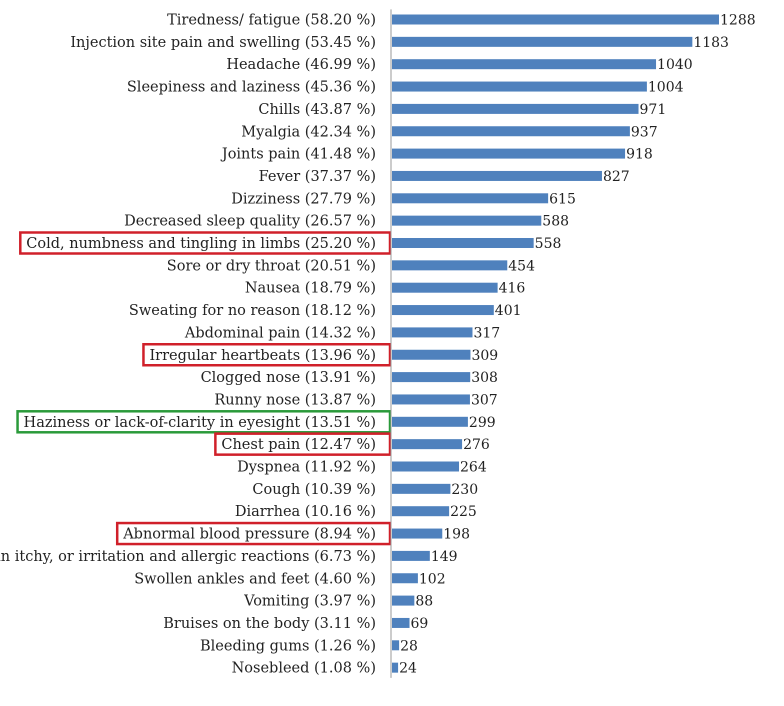 The image size is (784, 706). Describe the element at coordinates (403, 600) in the screenshot. I see `bar-vomiting` at that location.